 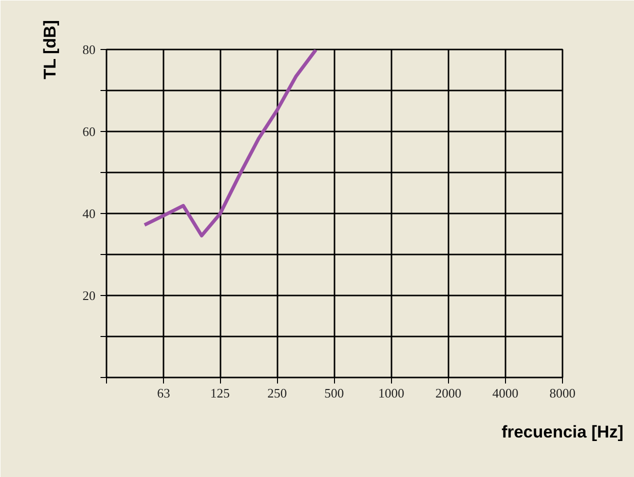 I want to click on y-tick-label: 20, so click(x=89, y=295).